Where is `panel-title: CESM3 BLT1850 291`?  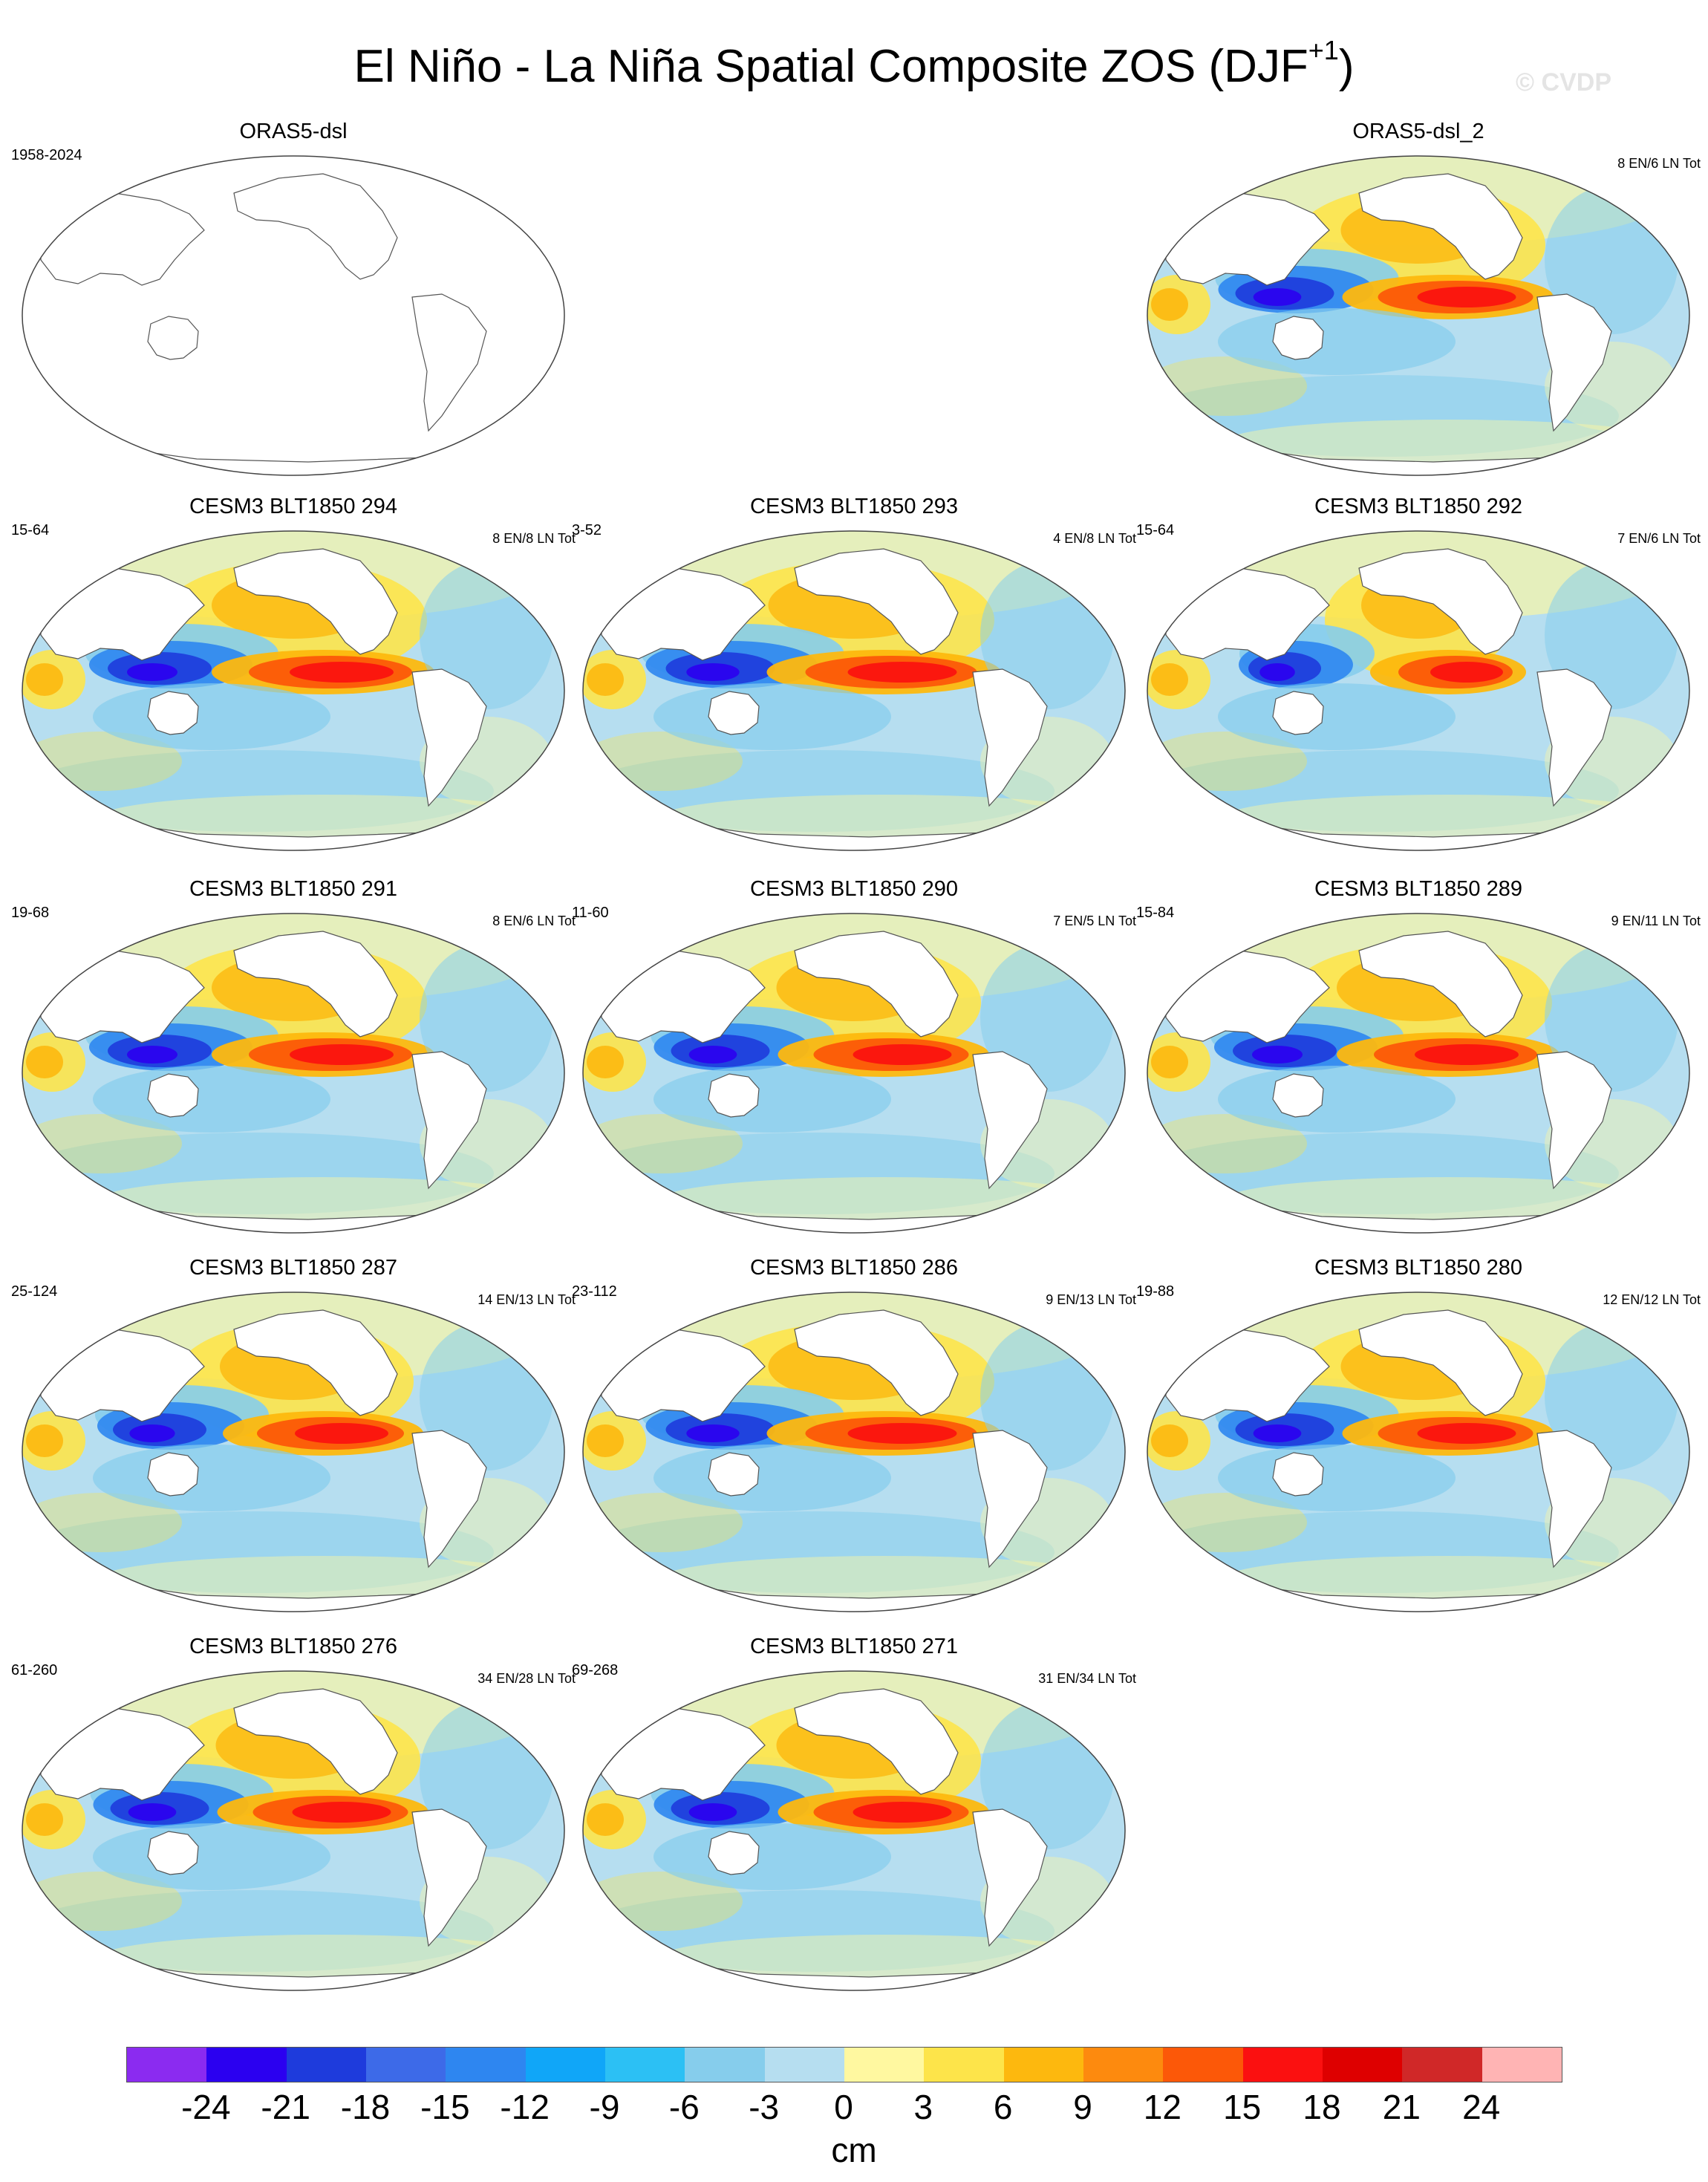
panel-title: CESM3 BLT1850 291 is located at coordinates (293, 889).